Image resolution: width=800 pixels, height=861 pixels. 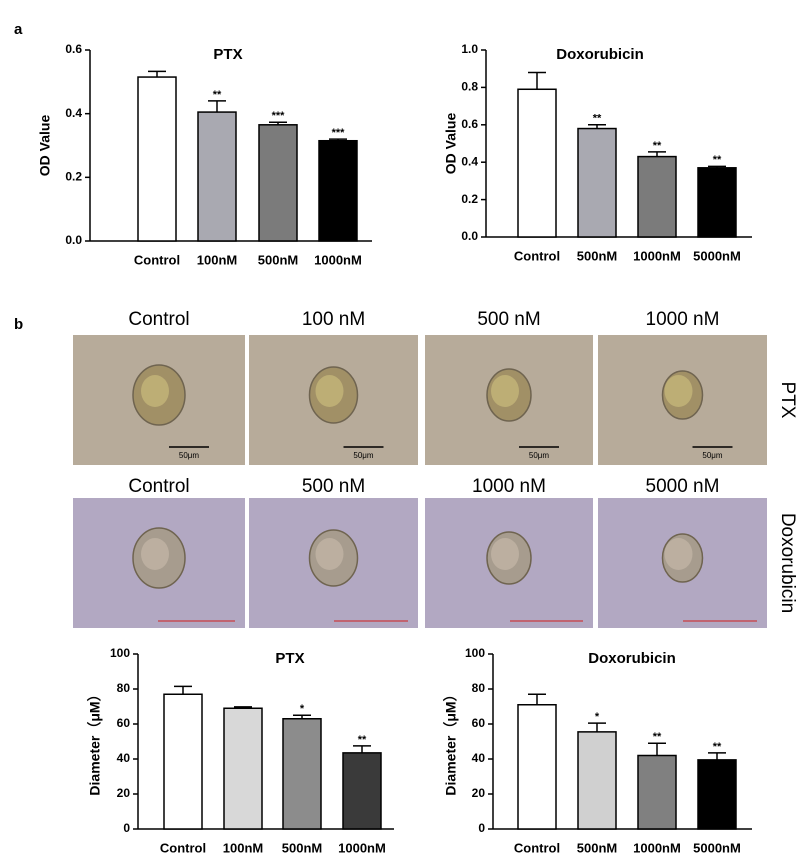 What do you see at coordinates (469, 87) in the screenshot?
I see `y-tick-label: 0.8` at bounding box center [469, 87].